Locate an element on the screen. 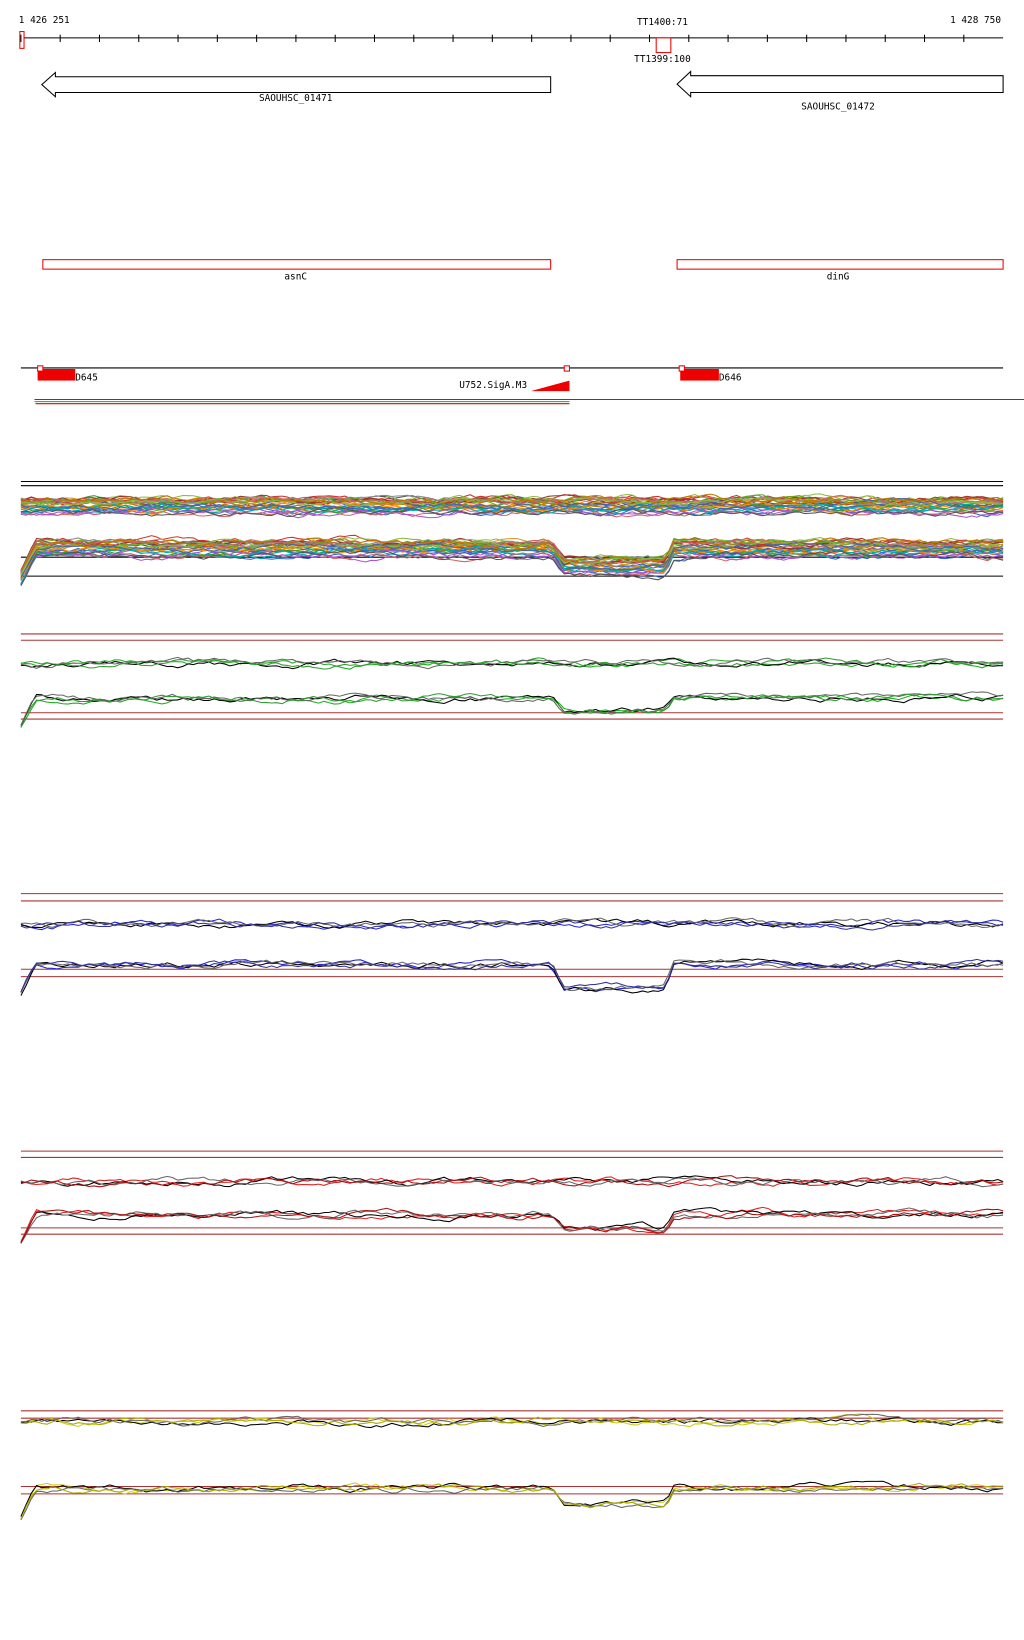  marker-label: TT1399:100 is located at coordinates (662, 59).